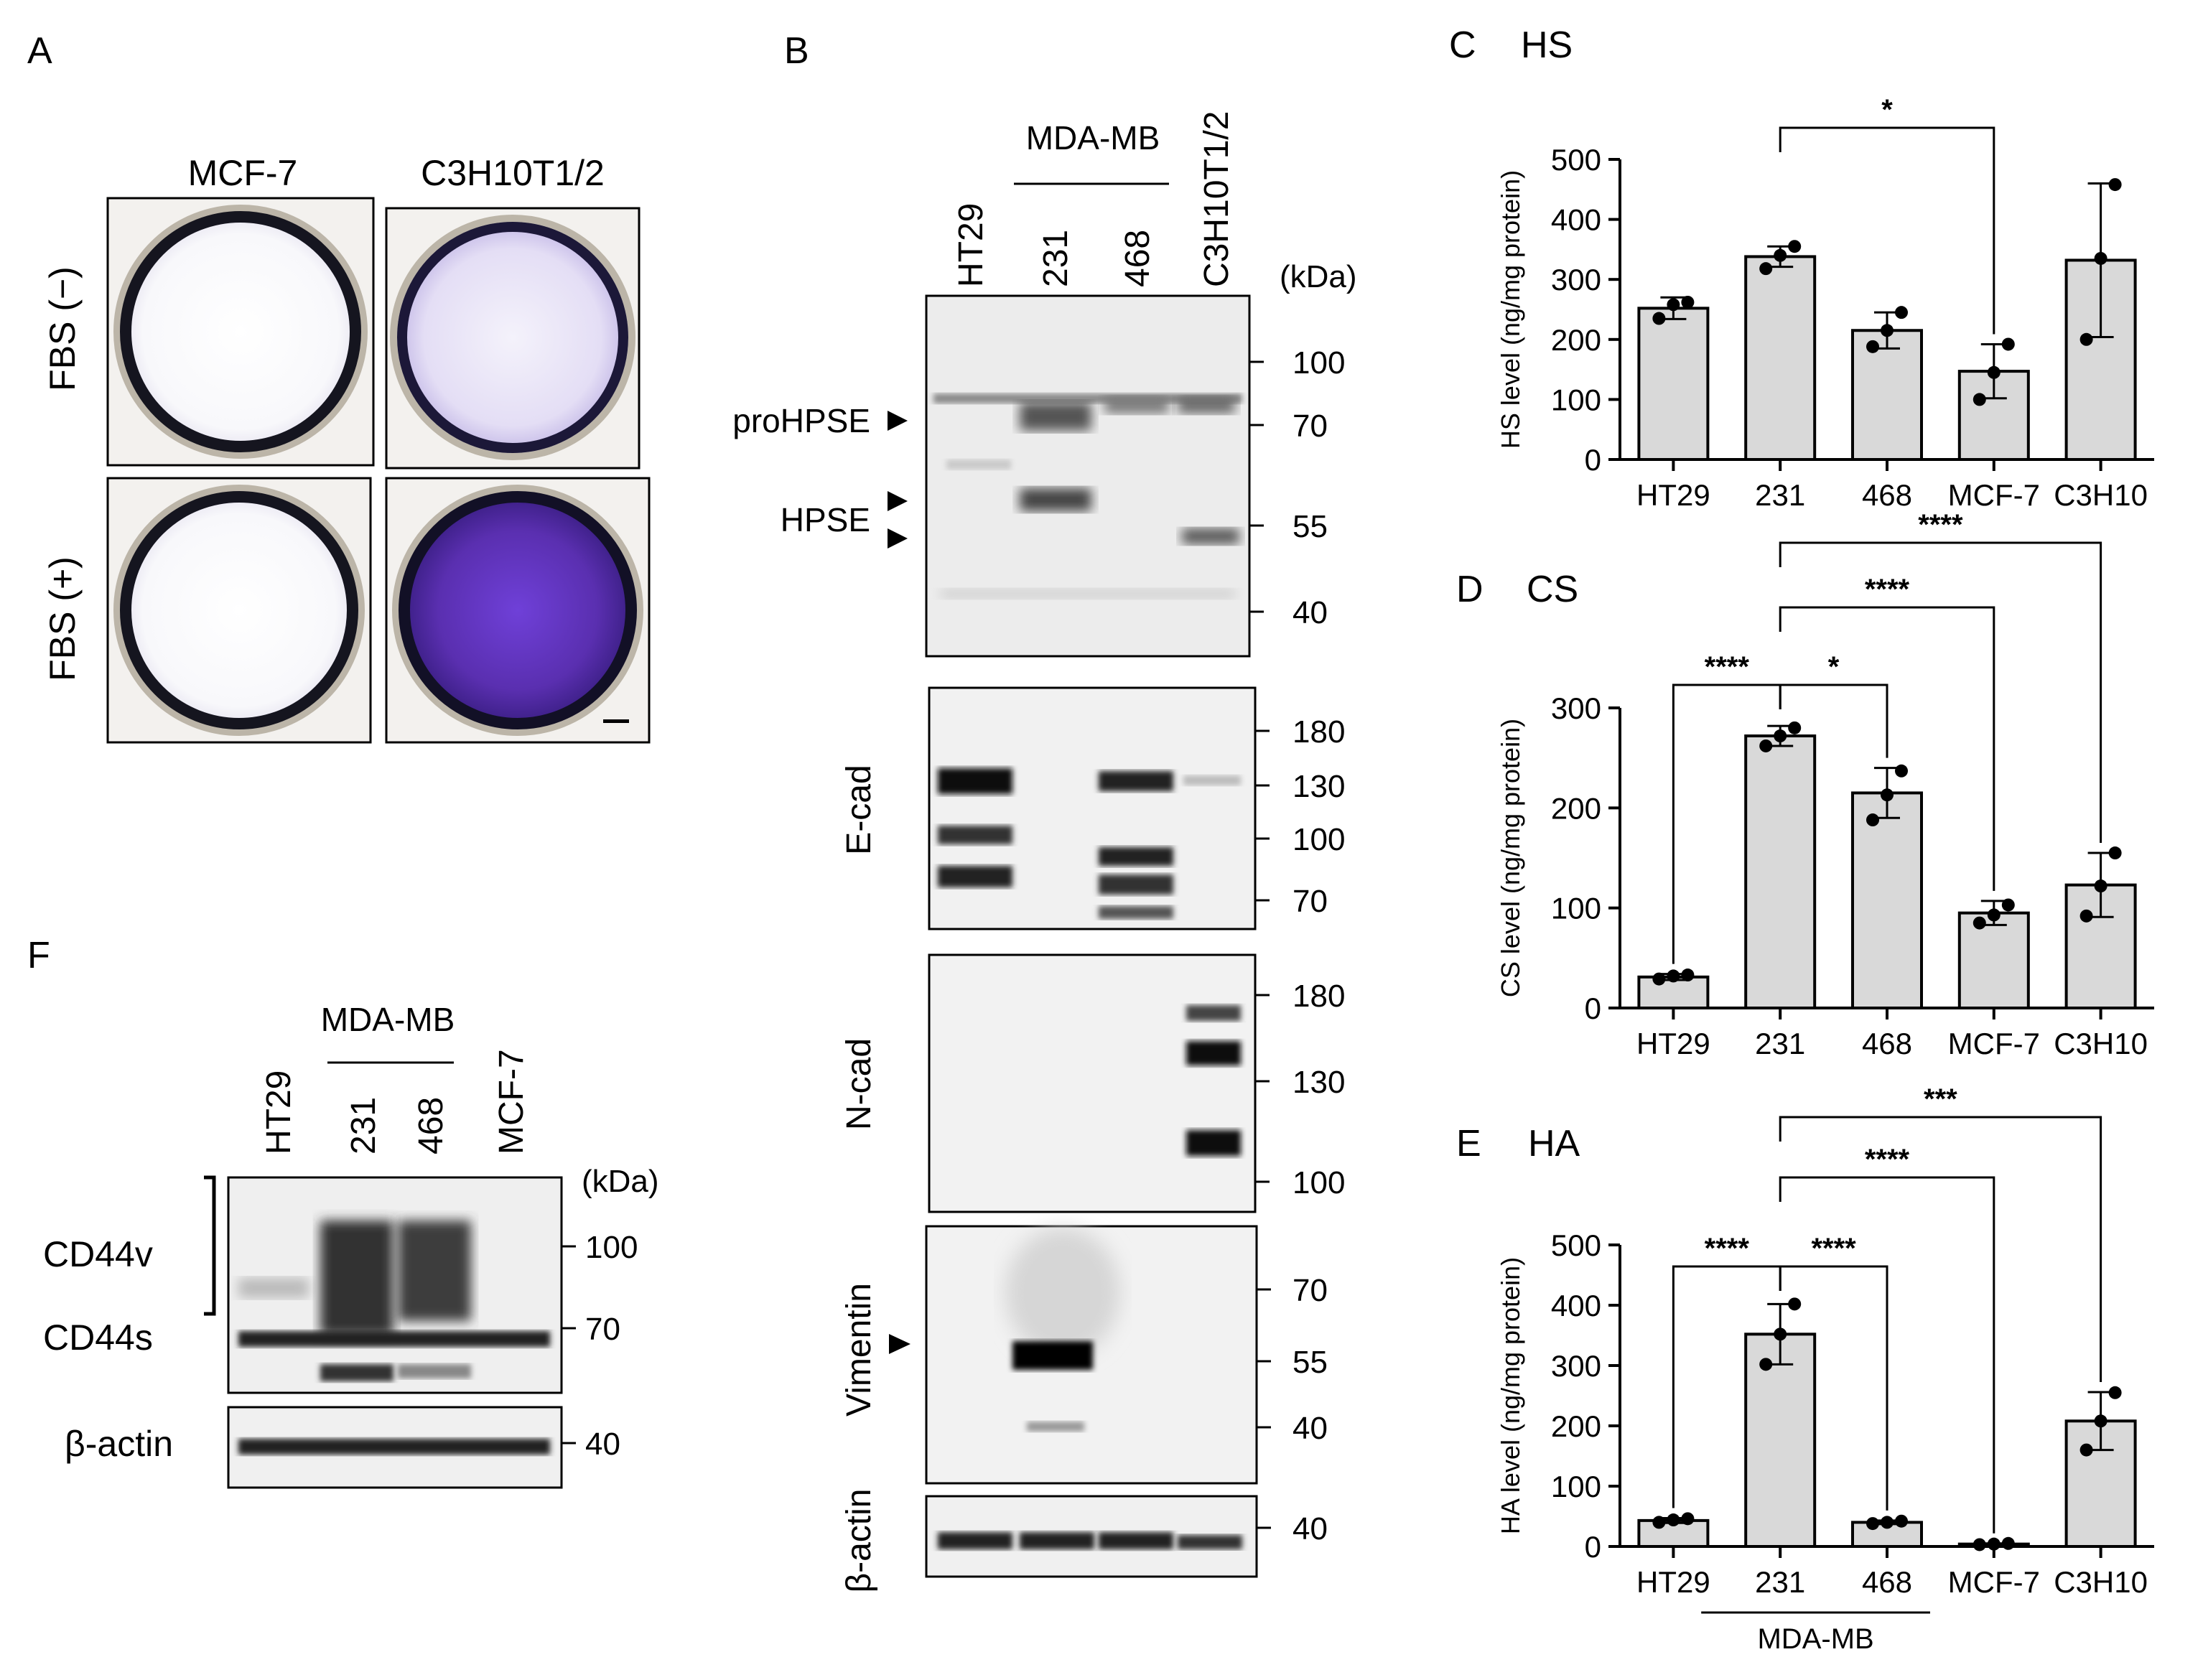 The width and height of the screenshot is (2203, 1680). I want to click on panel-label-d: D, so click(1470, 589).